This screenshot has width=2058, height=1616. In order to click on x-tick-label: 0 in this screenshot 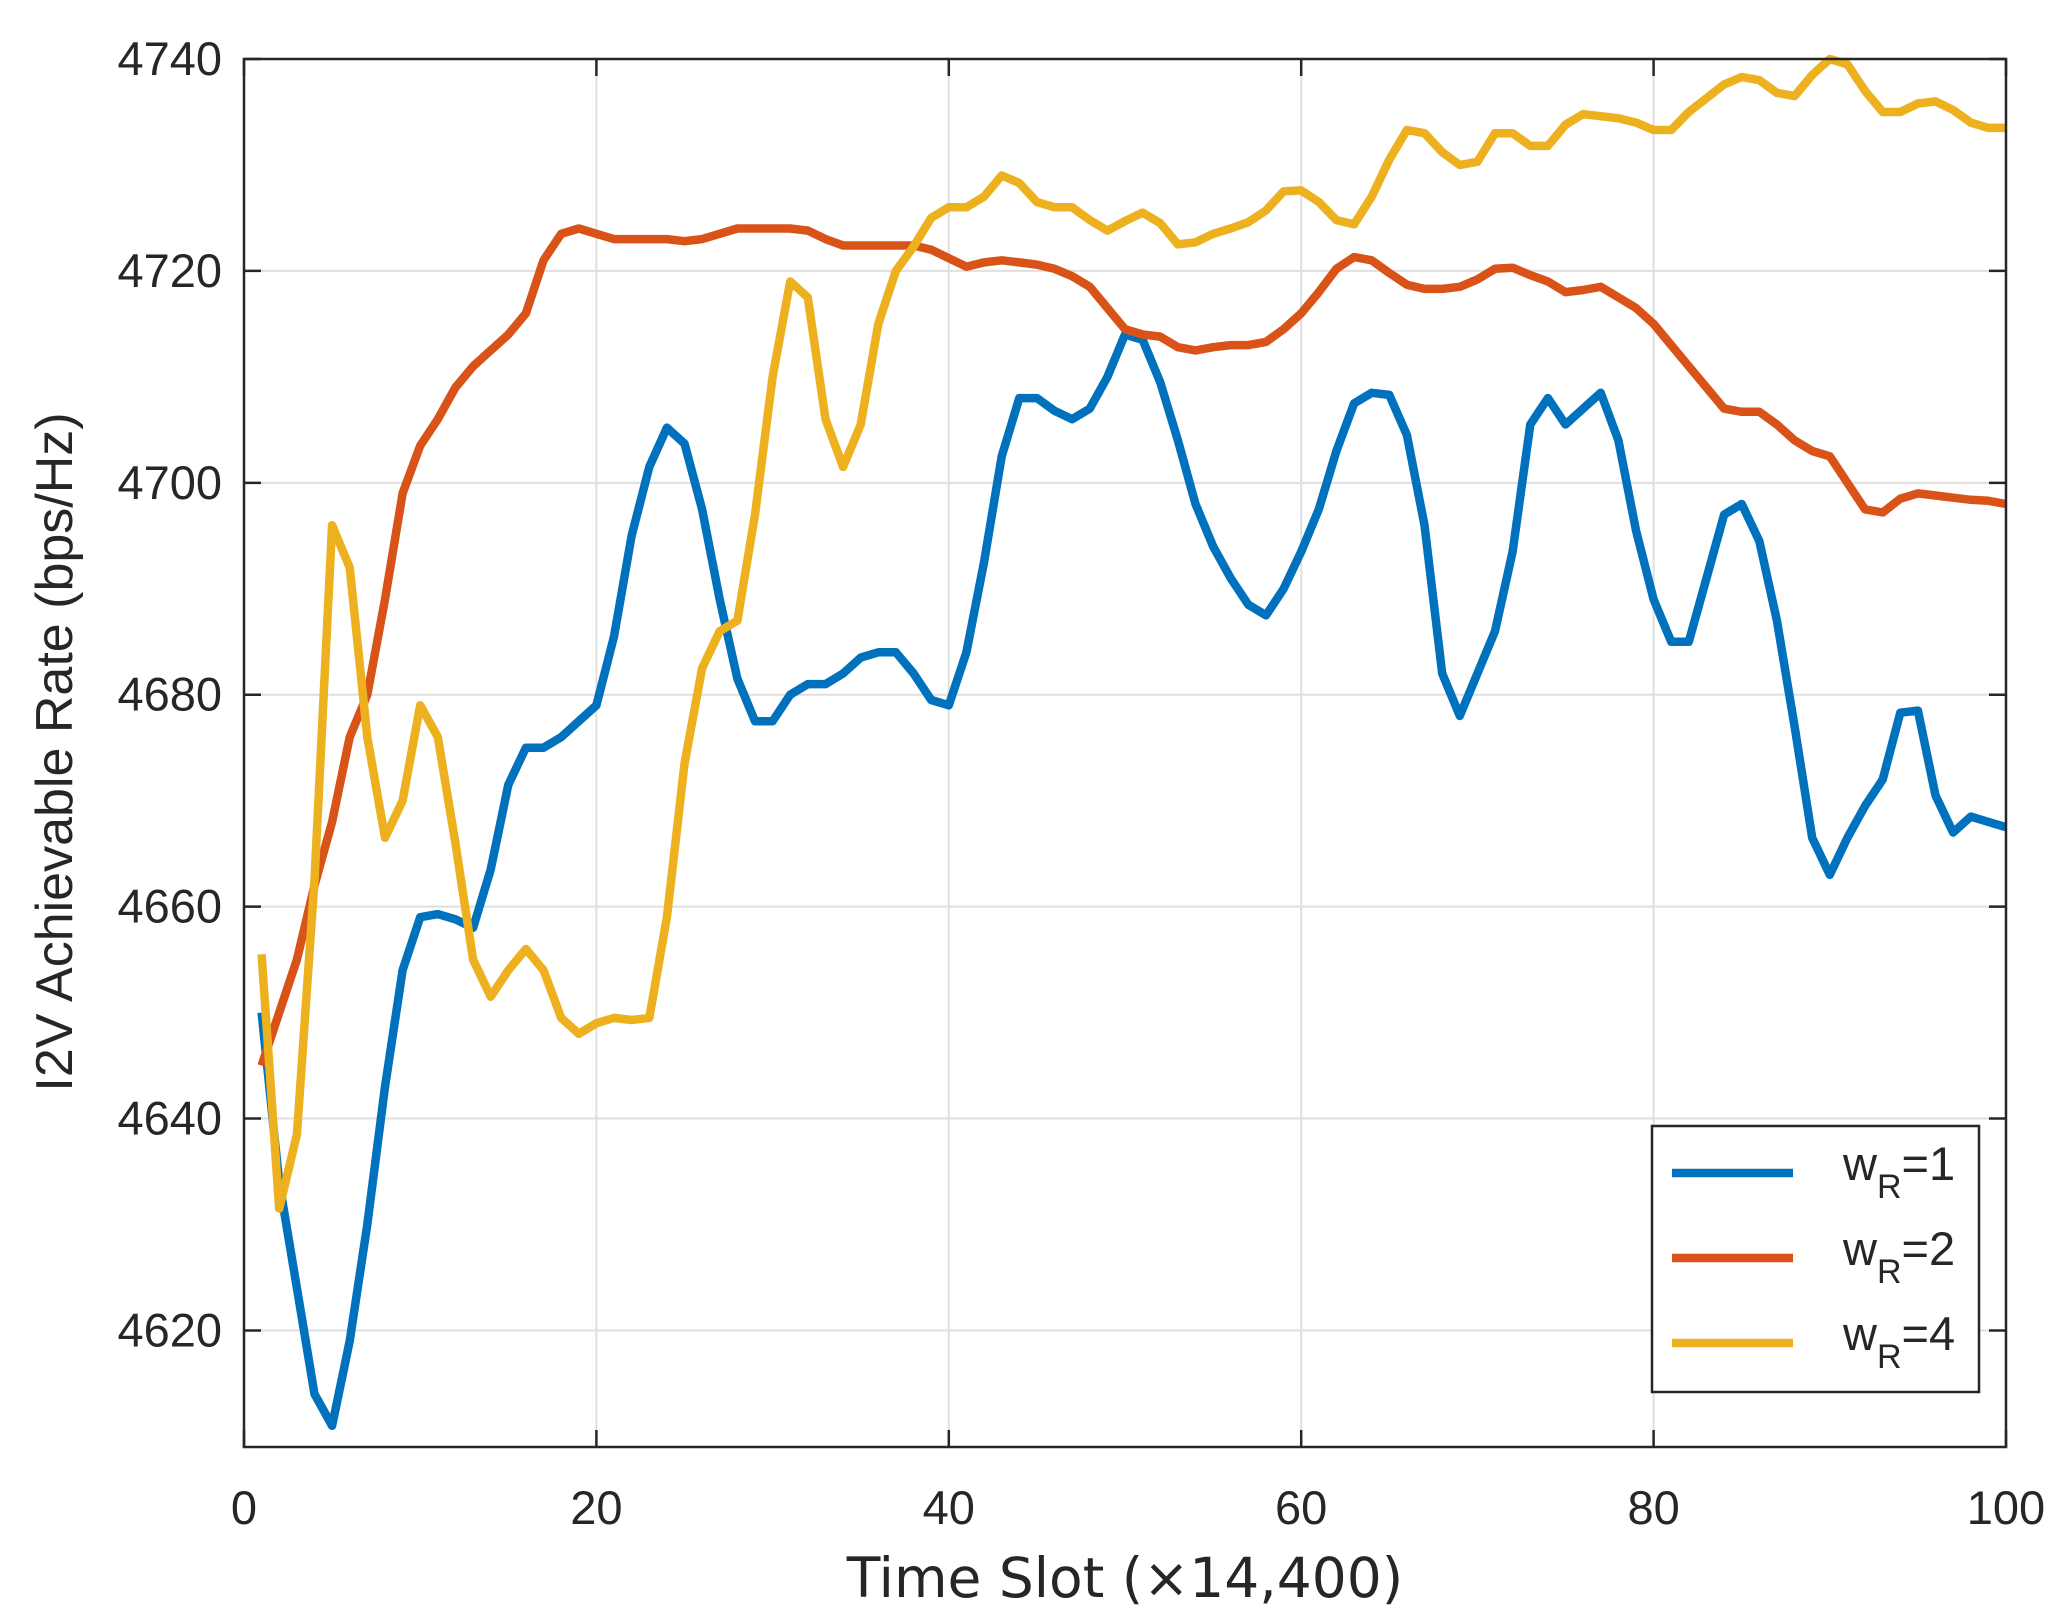, I will do `click(244, 1507)`.